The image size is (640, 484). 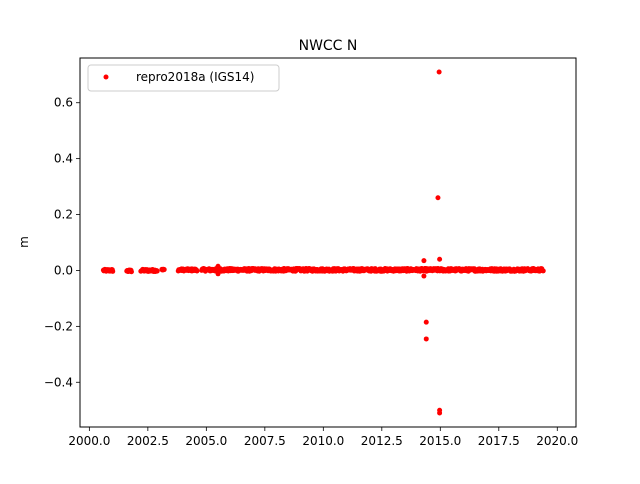 What do you see at coordinates (89, 441) in the screenshot?
I see `x-tick-label: 2000.0` at bounding box center [89, 441].